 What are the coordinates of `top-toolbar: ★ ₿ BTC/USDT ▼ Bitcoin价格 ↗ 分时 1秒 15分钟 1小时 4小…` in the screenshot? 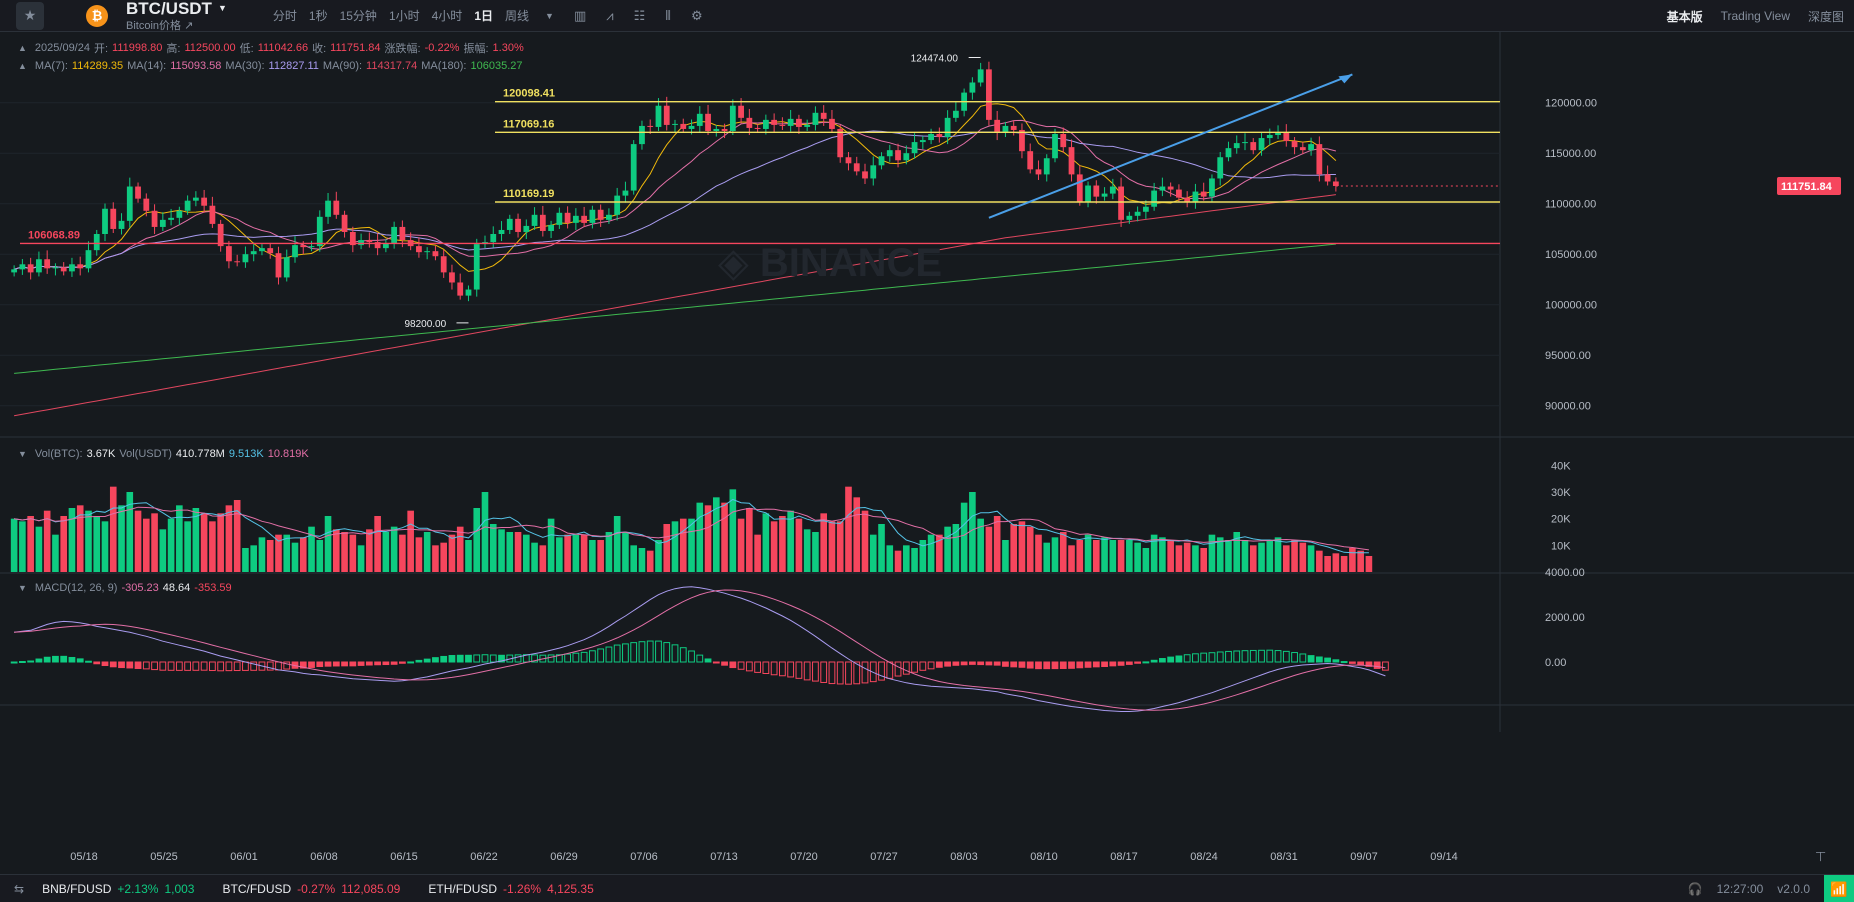 It's located at (927, 16).